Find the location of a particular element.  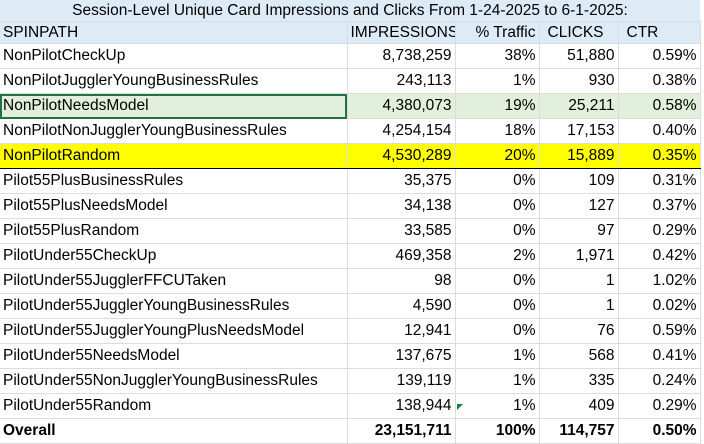

table-row: Pilot55PlusRandom 33,585 0% 97 0.29% is located at coordinates (350, 231).